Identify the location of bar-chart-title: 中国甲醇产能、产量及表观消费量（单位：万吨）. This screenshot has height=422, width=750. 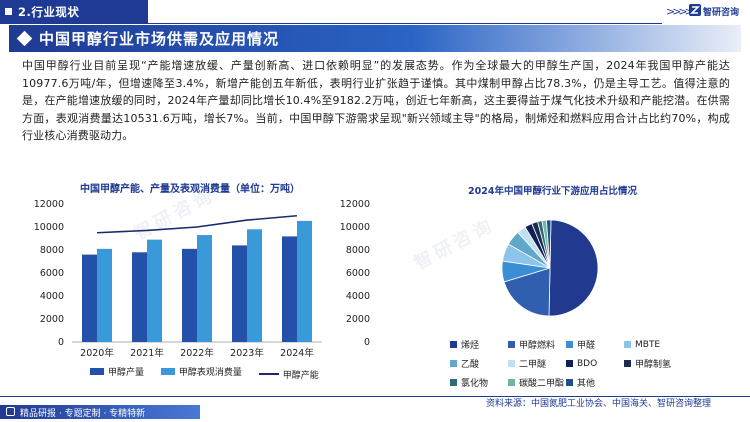
(190, 189).